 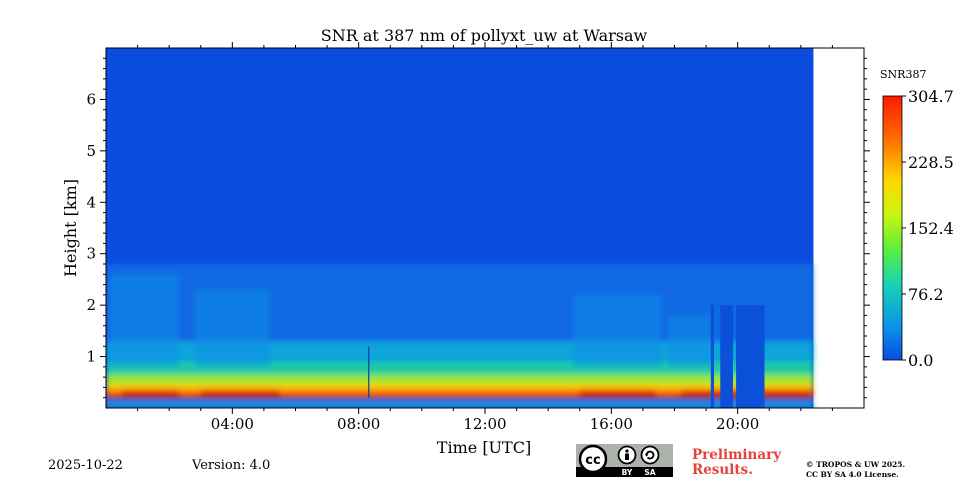 I want to click on colorbar-tick-label: 76.2, so click(x=926, y=294).